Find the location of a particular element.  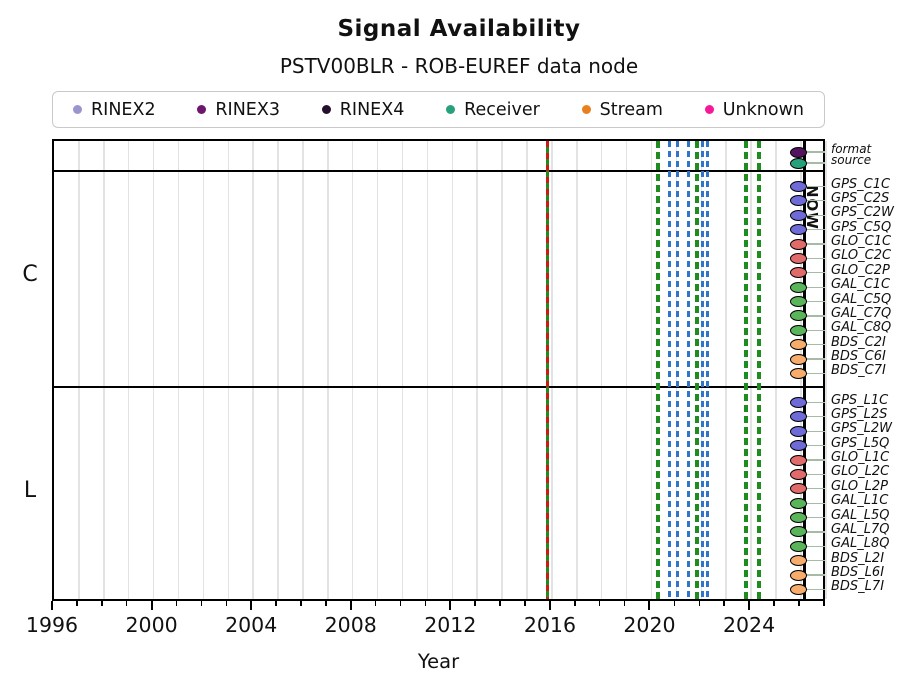

row-label-gps_l5q: GPS_L5Q is located at coordinates (860, 443).